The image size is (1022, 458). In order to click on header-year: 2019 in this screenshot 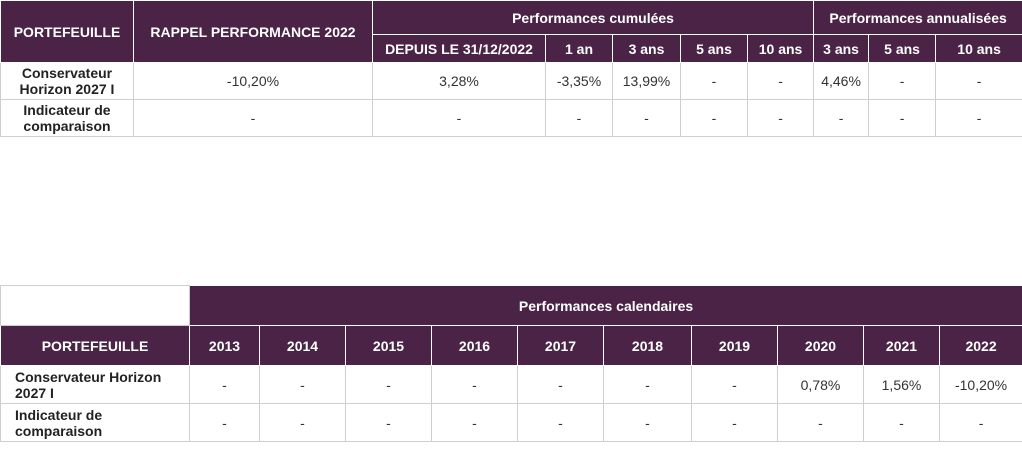, I will do `click(734, 345)`.